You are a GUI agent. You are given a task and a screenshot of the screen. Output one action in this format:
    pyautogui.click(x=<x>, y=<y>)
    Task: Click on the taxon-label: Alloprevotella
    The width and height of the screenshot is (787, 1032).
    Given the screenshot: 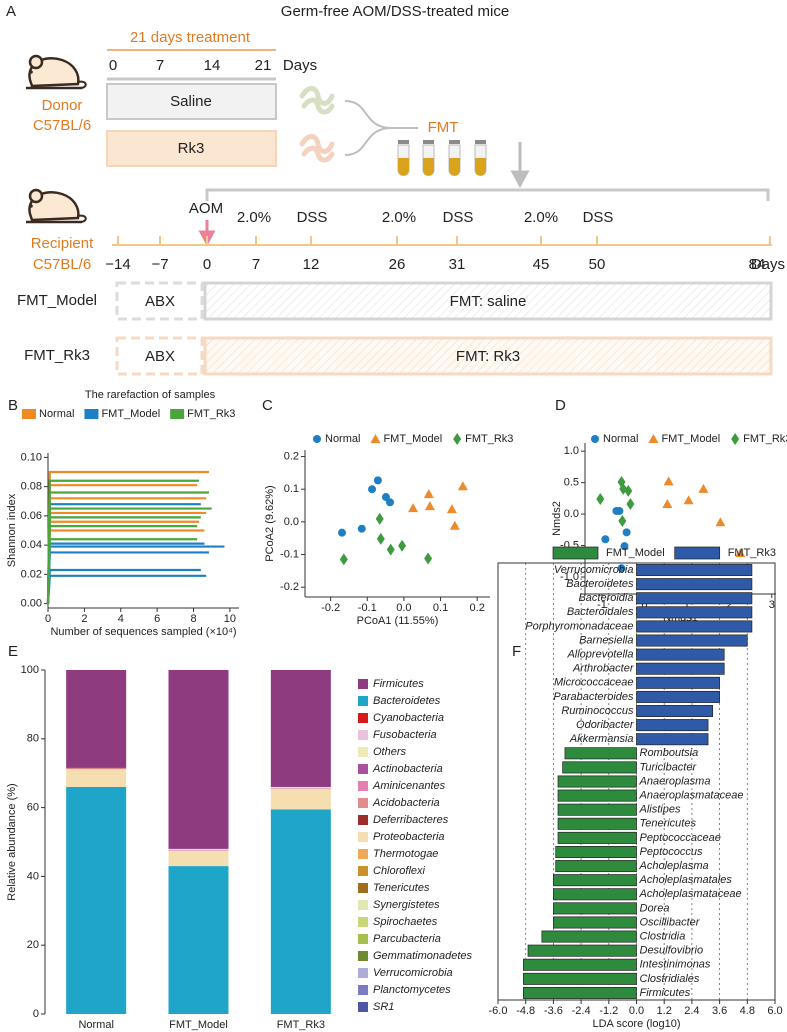 What is the action you would take?
    pyautogui.click(x=599, y=655)
    